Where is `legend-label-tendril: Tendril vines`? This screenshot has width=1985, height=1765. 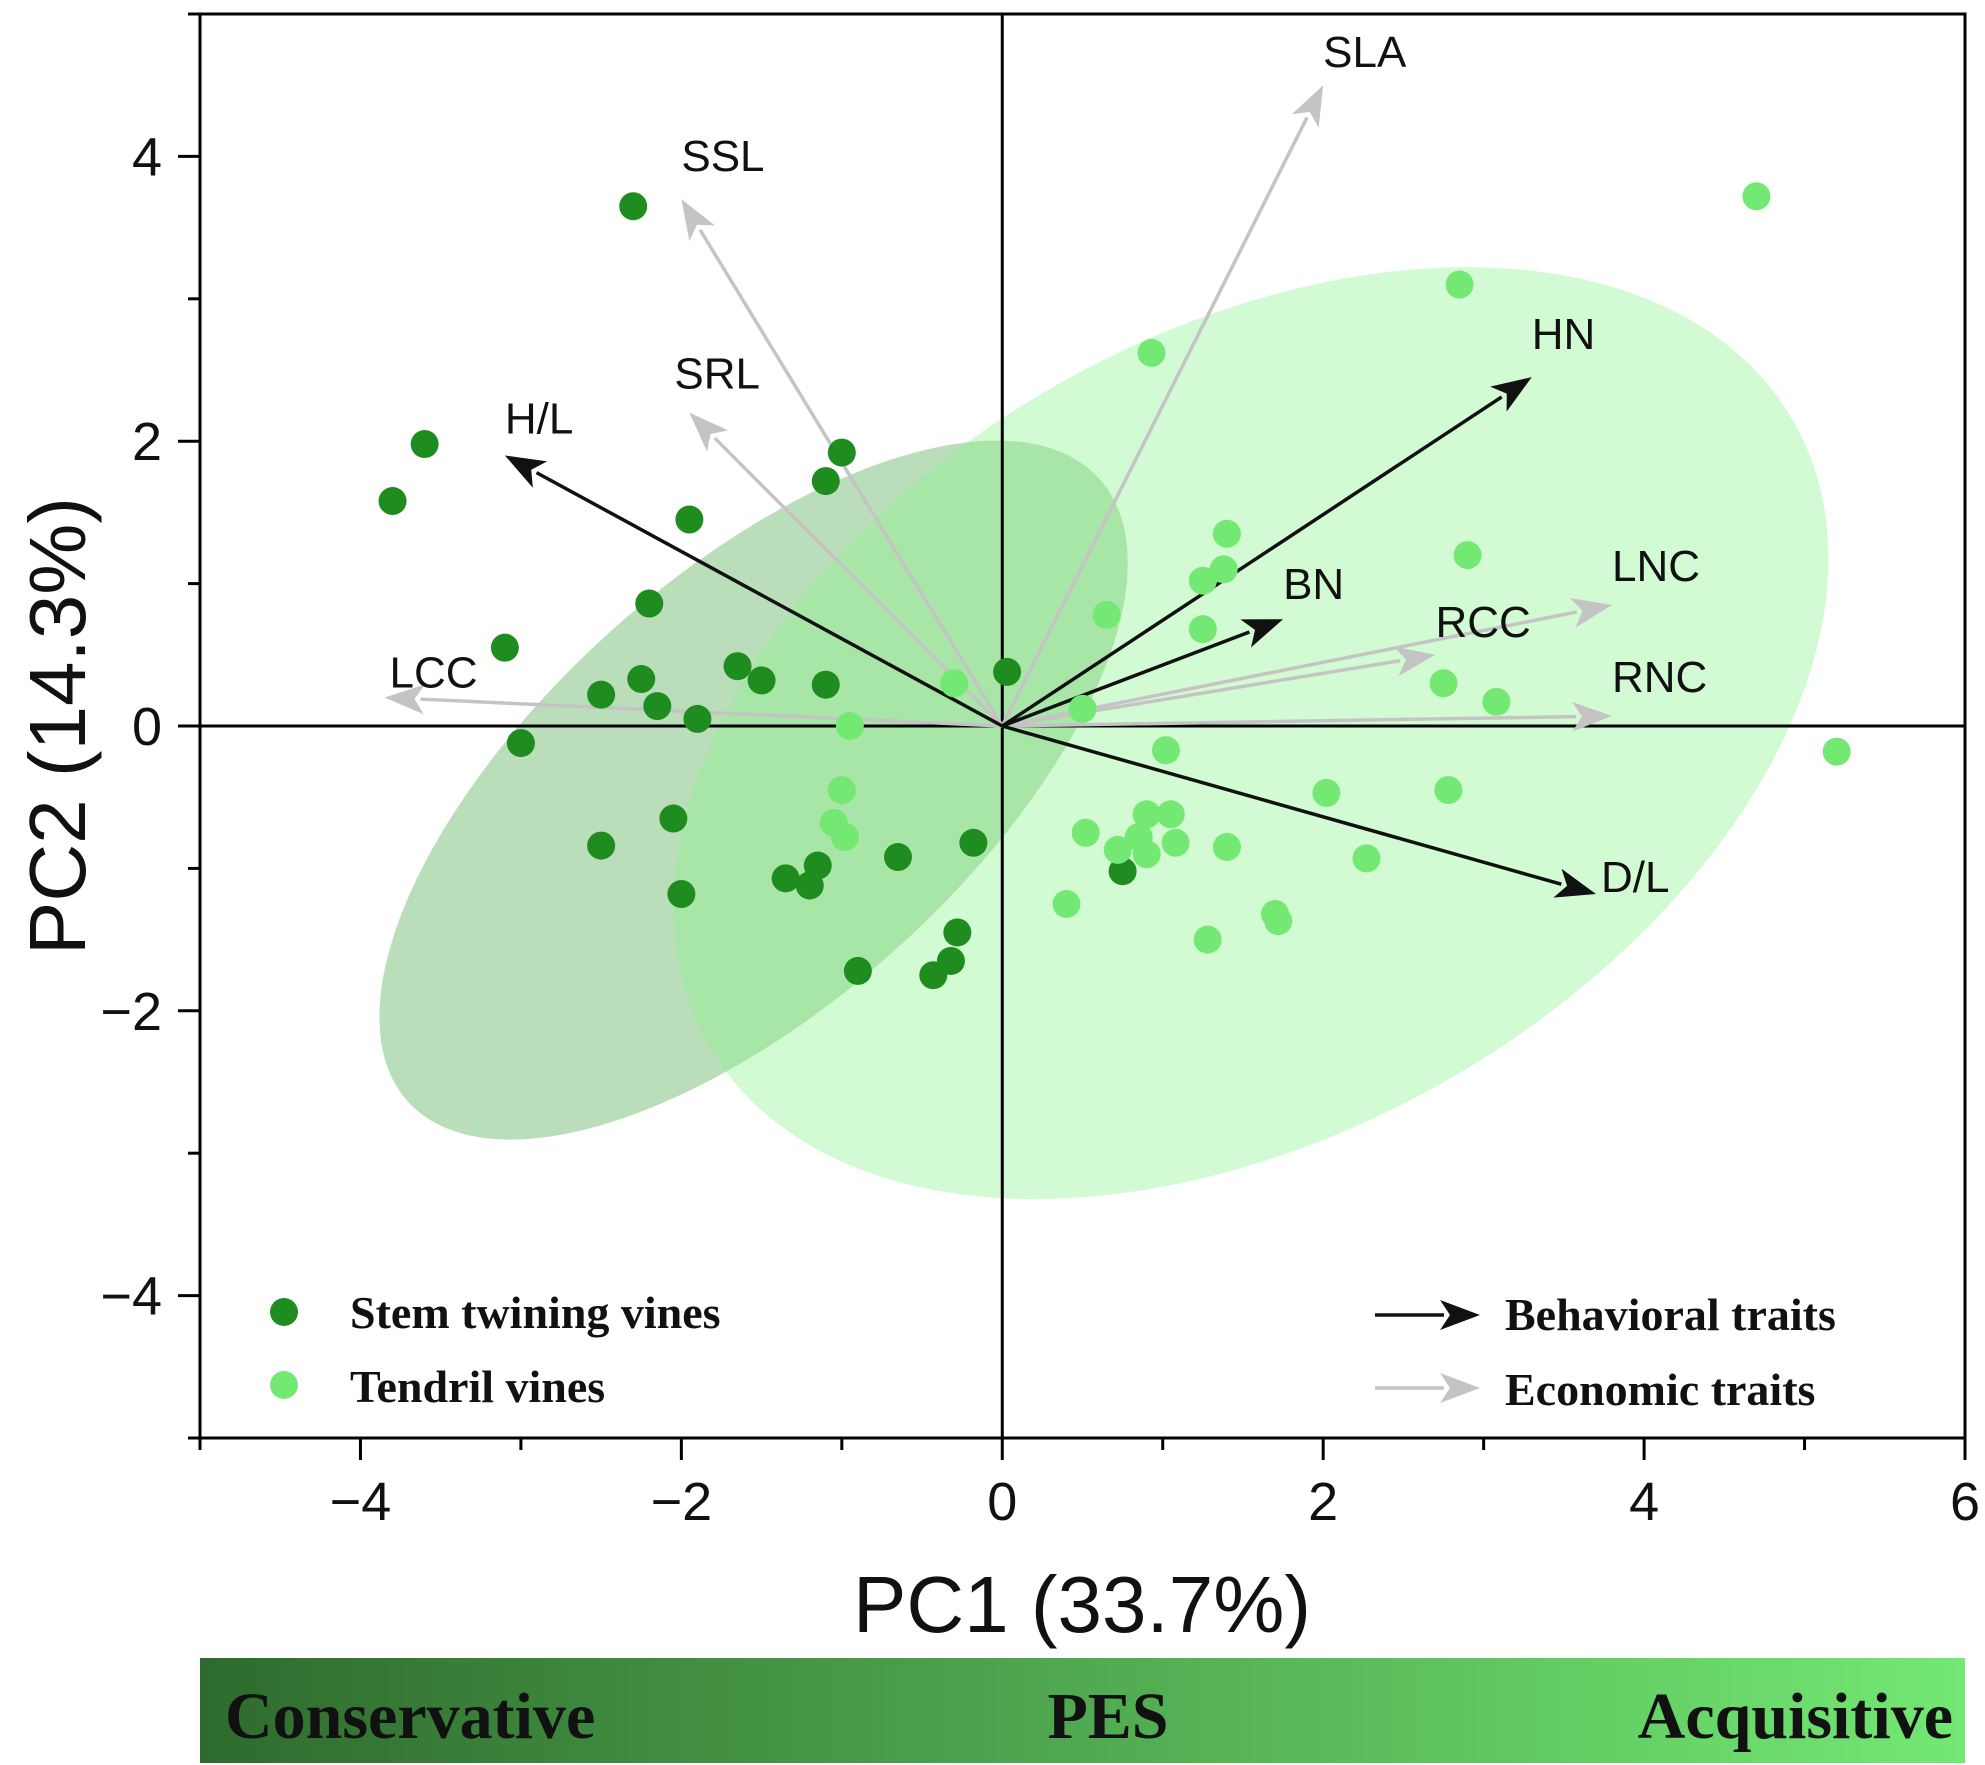
legend-label-tendril: Tendril vines is located at coordinates (477, 1386).